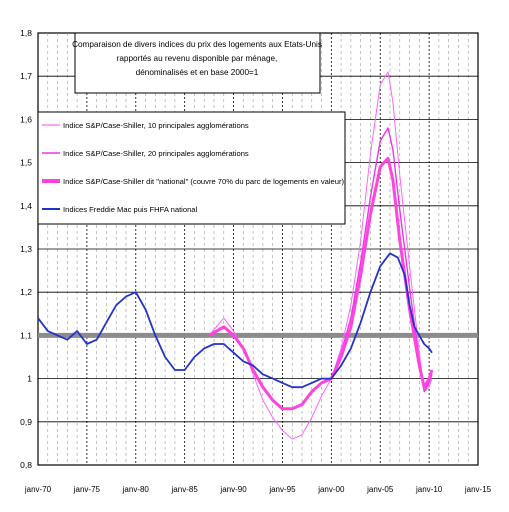  I want to click on title-line-3: dénominalisés et en base 2000=1, so click(197, 72).